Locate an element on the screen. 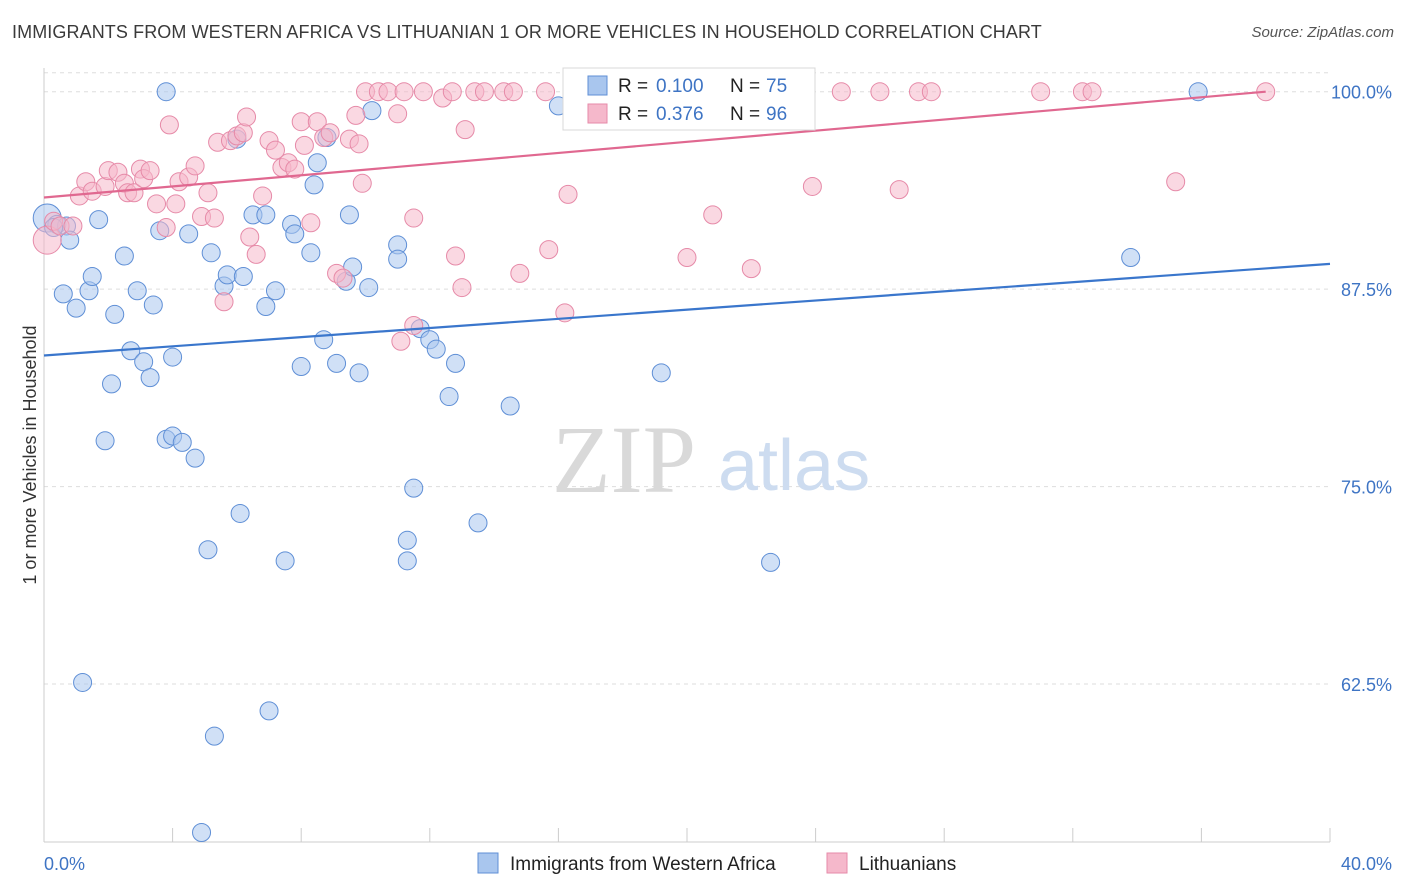  watermark-atlas: atlas is located at coordinates (794, 466).